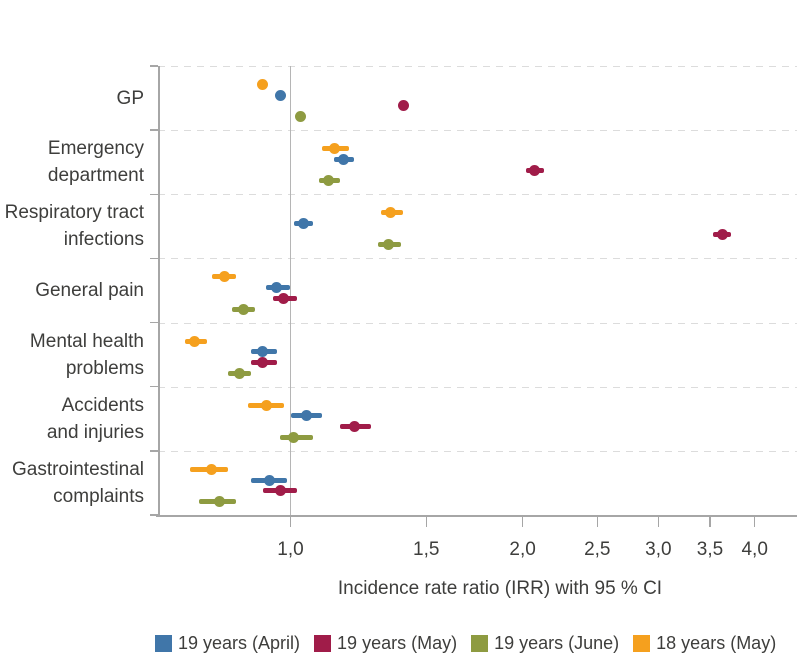 The image size is (800, 656). I want to click on category-label-line: infections, so click(103, 240).